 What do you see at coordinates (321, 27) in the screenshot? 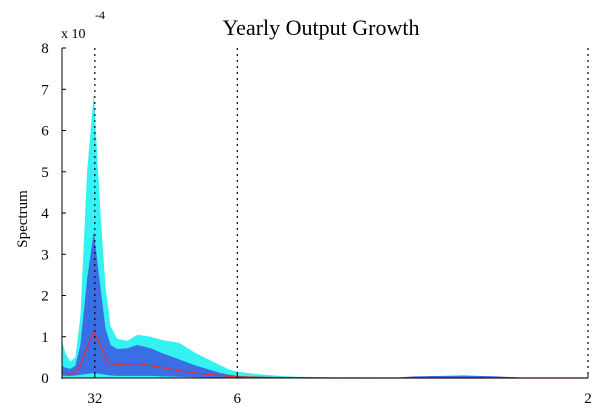
I see `chart-title: Yearly Output Growth` at bounding box center [321, 27].